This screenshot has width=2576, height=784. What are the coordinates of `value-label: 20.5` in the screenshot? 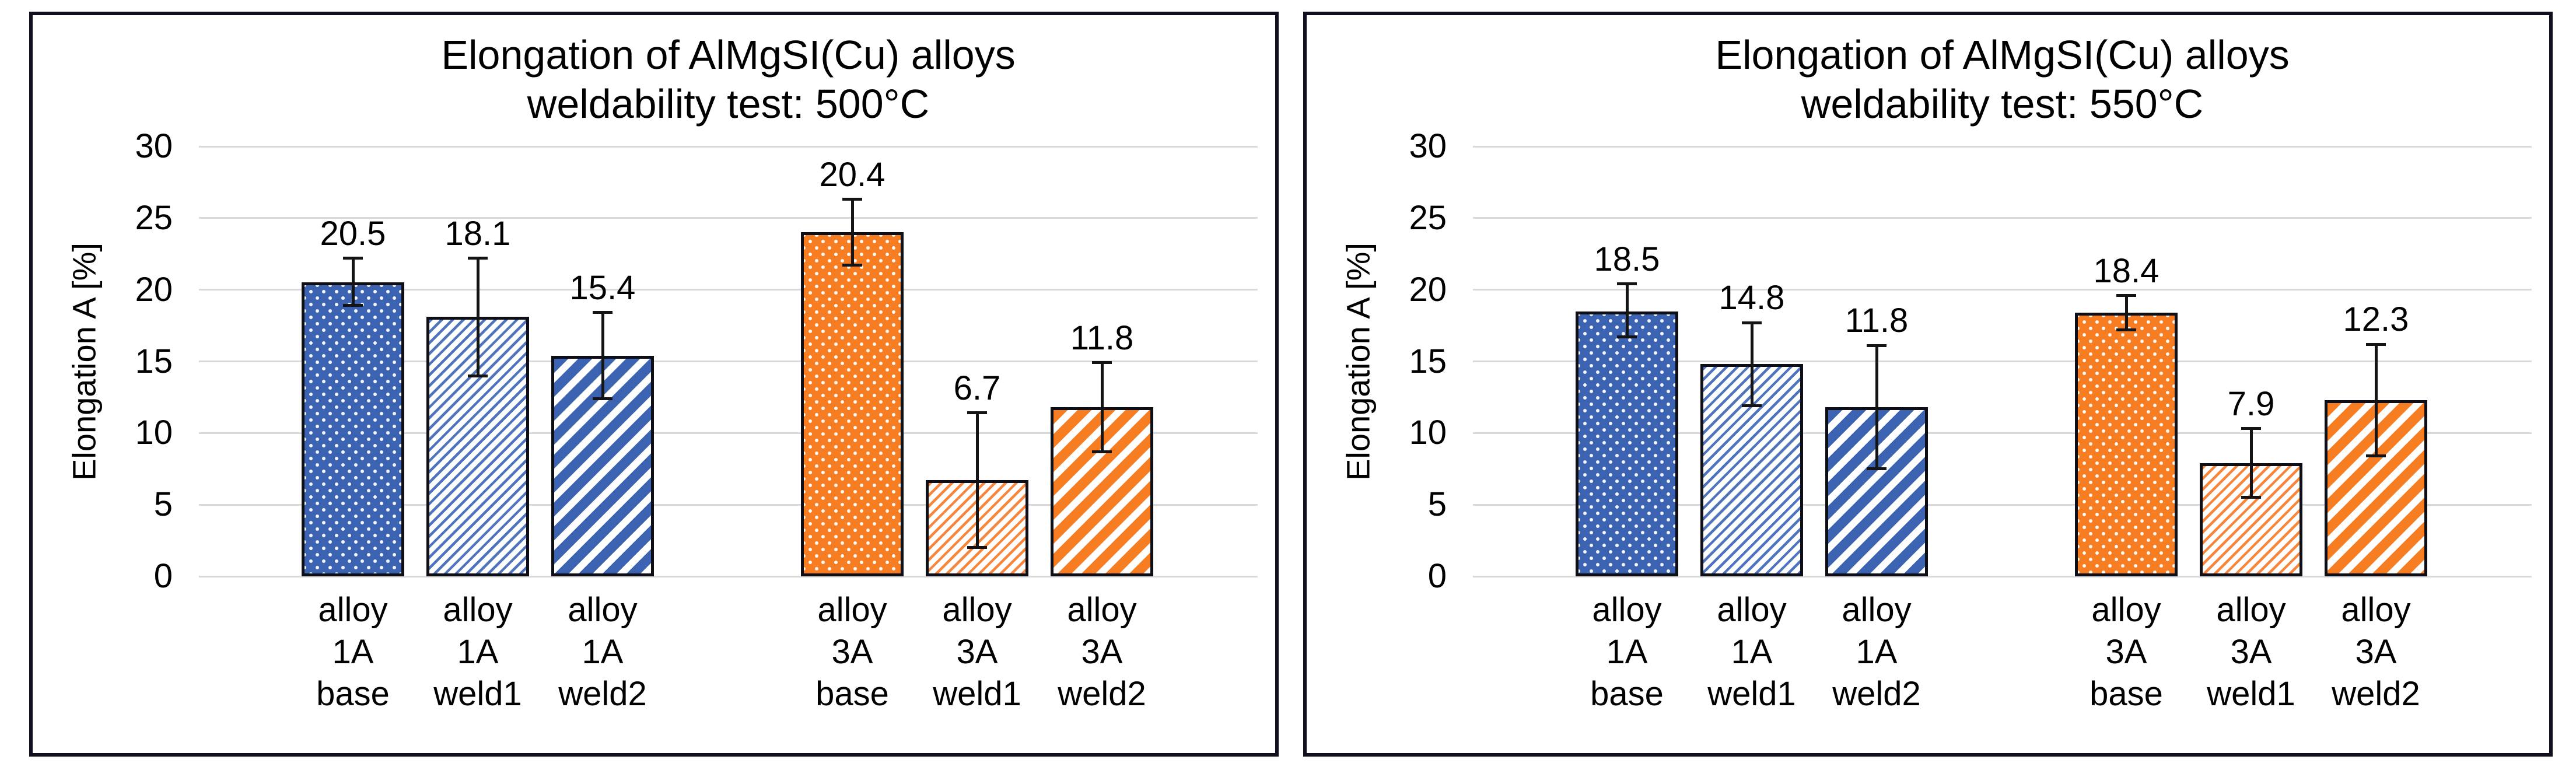 It's located at (353, 233).